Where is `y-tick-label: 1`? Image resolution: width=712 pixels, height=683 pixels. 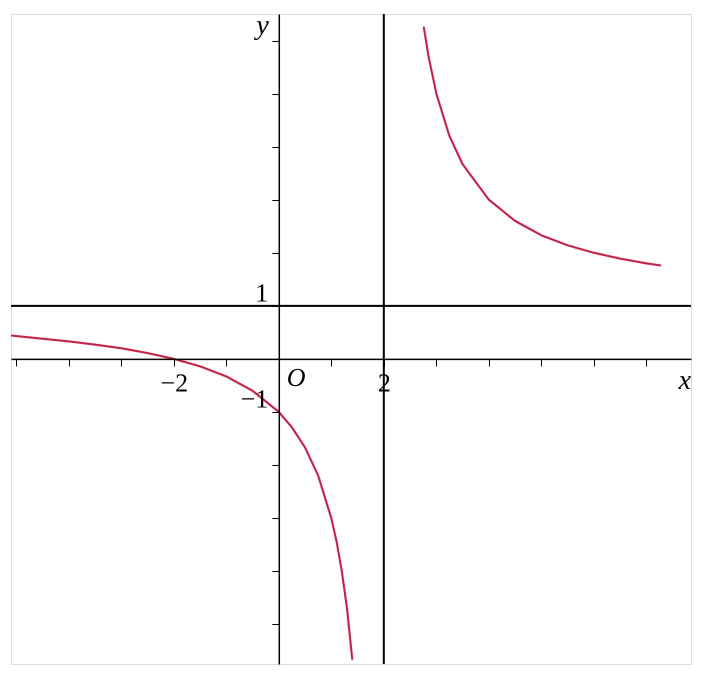 y-tick-label: 1 is located at coordinates (261, 293).